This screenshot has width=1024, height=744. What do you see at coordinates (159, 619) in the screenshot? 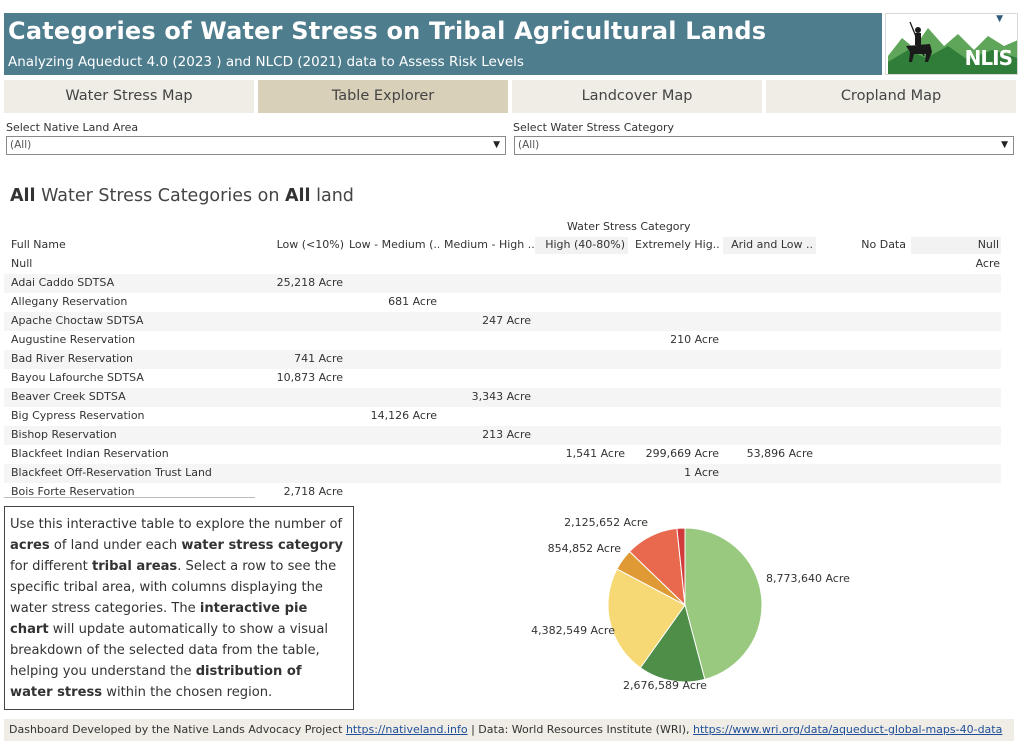
I see `description-emphasis: interactive pie chart` at bounding box center [159, 619].